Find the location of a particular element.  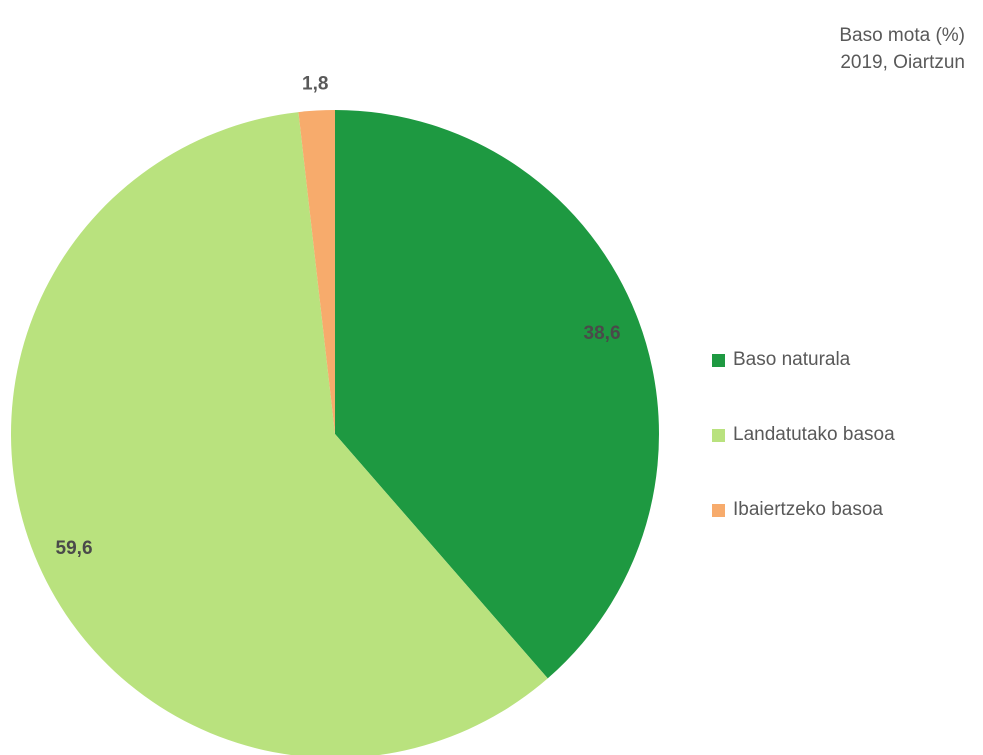

legend-label: Landatutako basoa is located at coordinates (814, 434).